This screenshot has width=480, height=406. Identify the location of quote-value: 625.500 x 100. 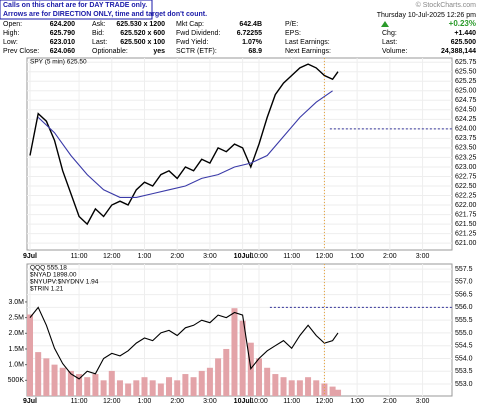
(142, 42).